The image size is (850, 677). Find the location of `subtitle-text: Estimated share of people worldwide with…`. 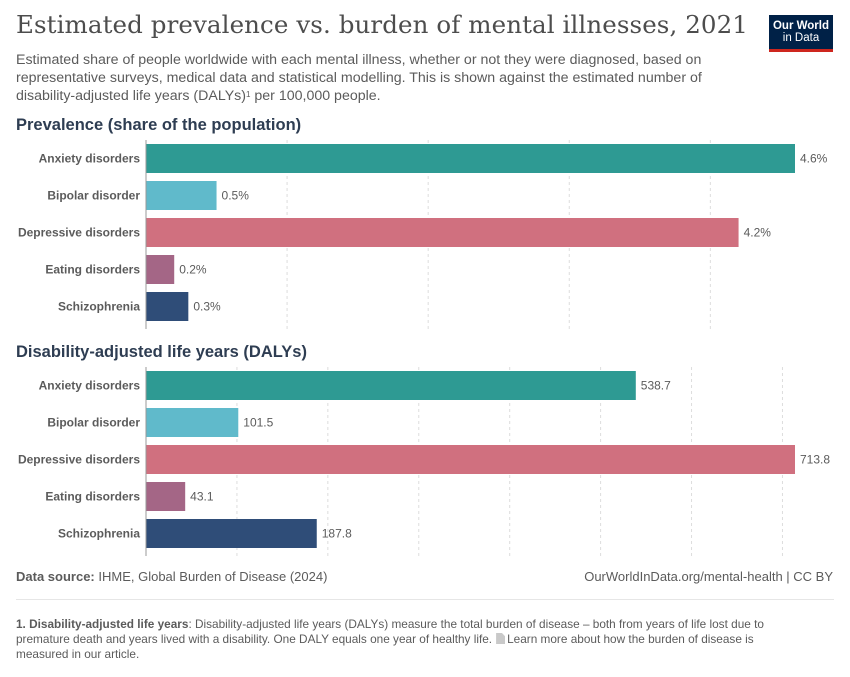

subtitle-text: Estimated share of people worldwide with… is located at coordinates (359, 78).